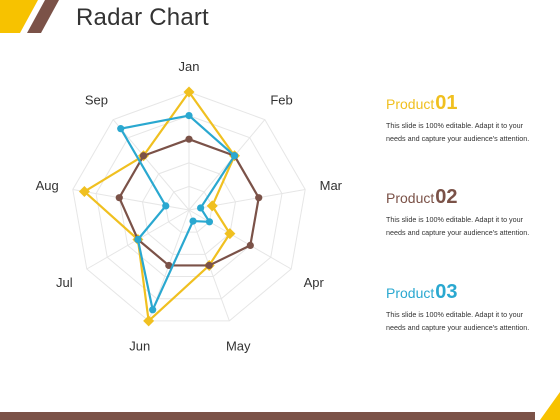 The image size is (560, 420). What do you see at coordinates (446, 292) in the screenshot?
I see `product-03-number: 03` at bounding box center [446, 292].